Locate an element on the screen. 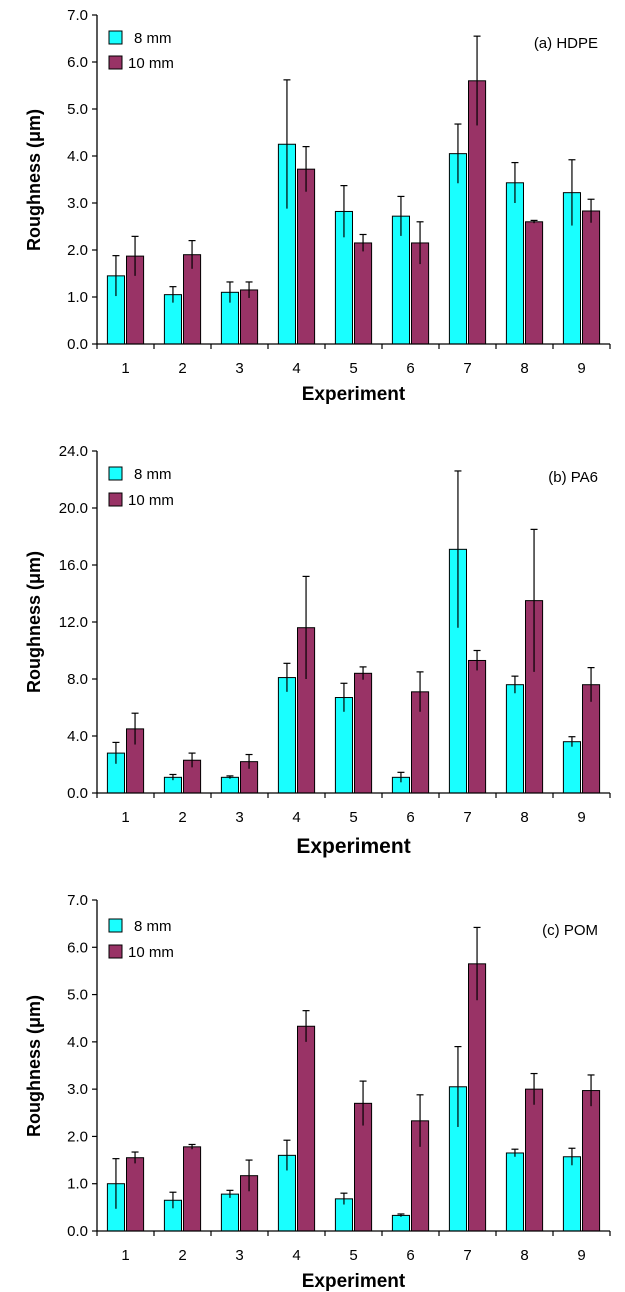 This screenshot has height=1292, width=625. panel-label: (a) HDPE is located at coordinates (566, 43).